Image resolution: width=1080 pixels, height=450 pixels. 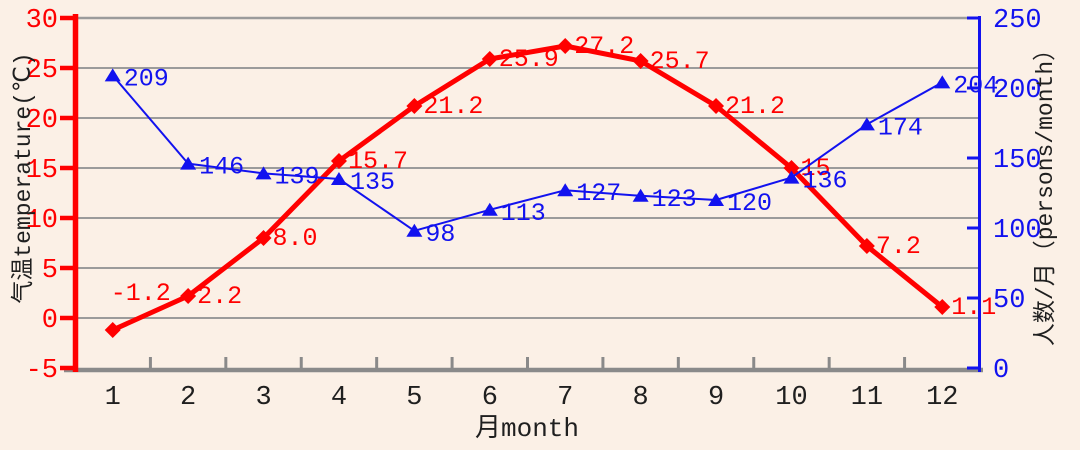 What do you see at coordinates (339, 398) in the screenshot?
I see `x-axis-category-label: 4` at bounding box center [339, 398].